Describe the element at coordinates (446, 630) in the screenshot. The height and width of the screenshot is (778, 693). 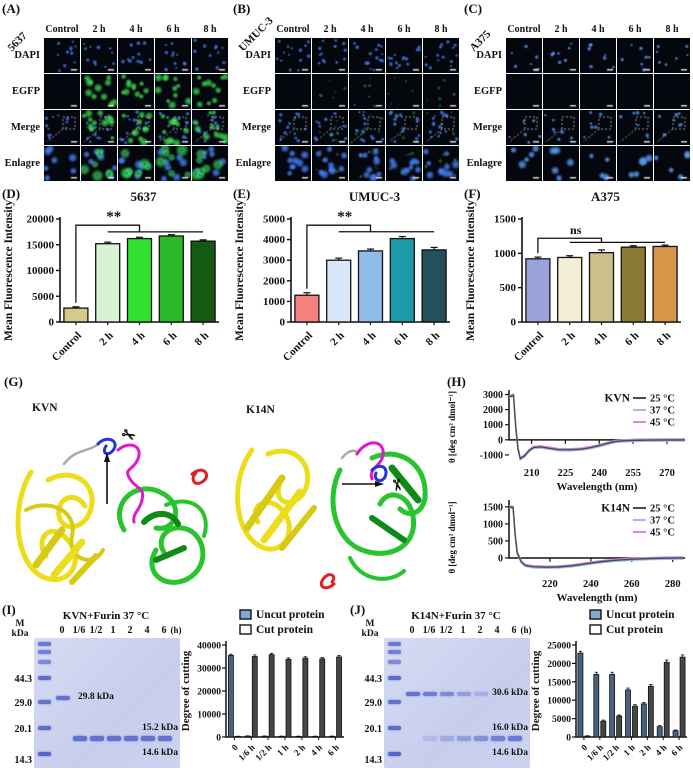
I see `lane-header: 1/2` at that location.